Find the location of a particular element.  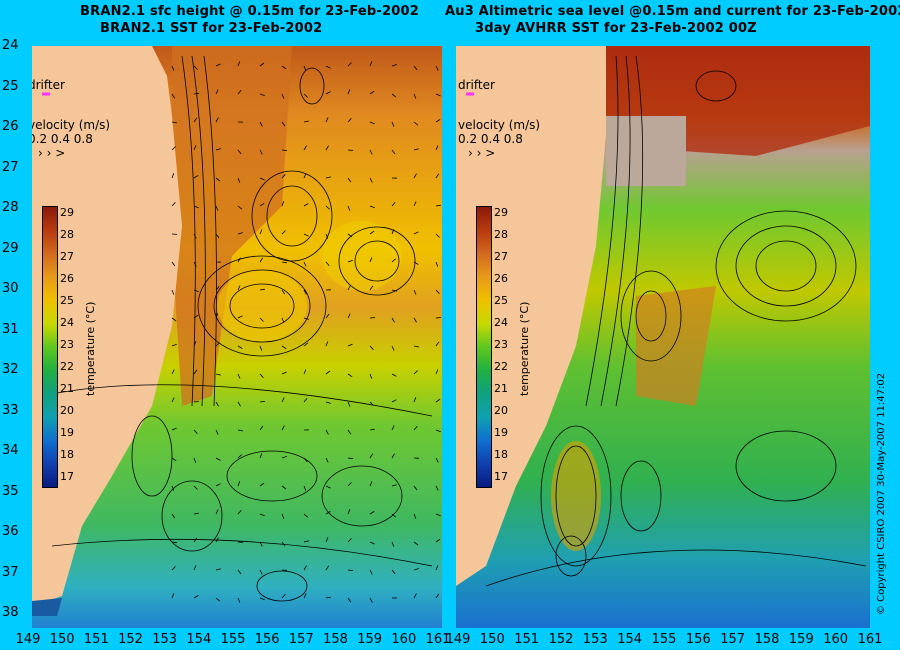

x-tick-label: 160 is located at coordinates (836, 639).